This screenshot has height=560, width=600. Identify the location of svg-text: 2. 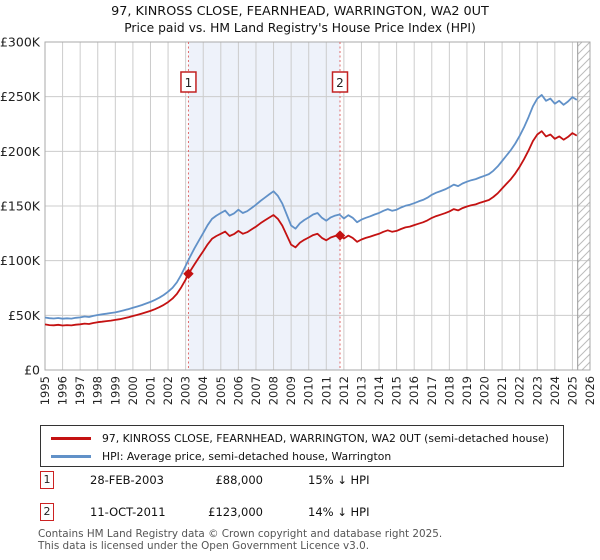
(340, 83).